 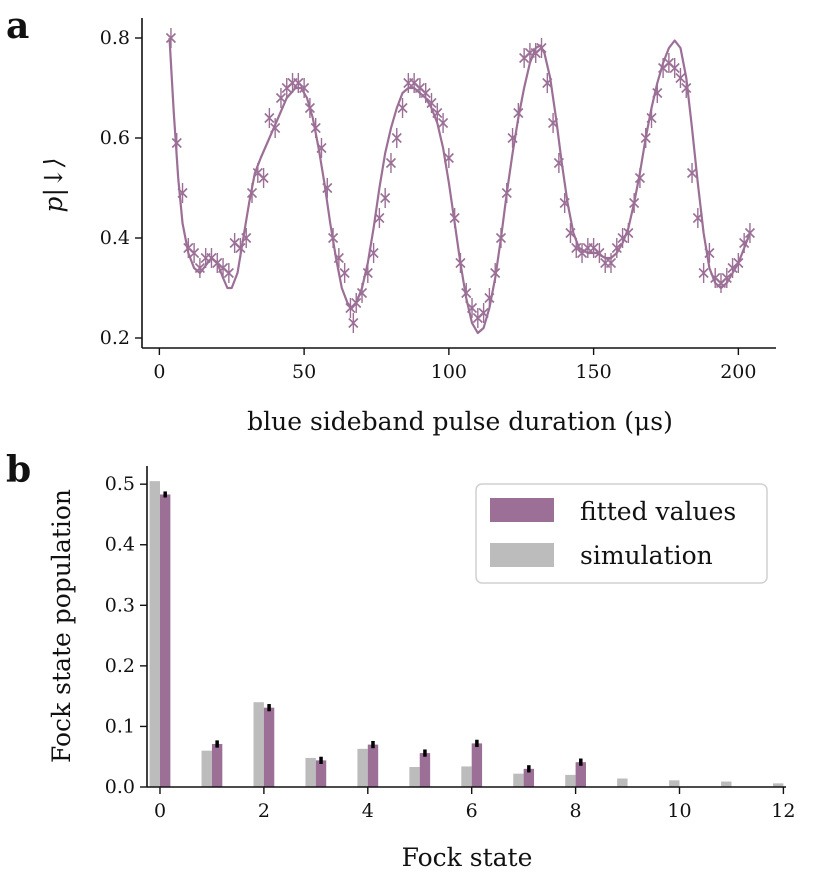 What do you see at coordinates (368, 811) in the screenshot?
I see `x-tick-label: 4` at bounding box center [368, 811].